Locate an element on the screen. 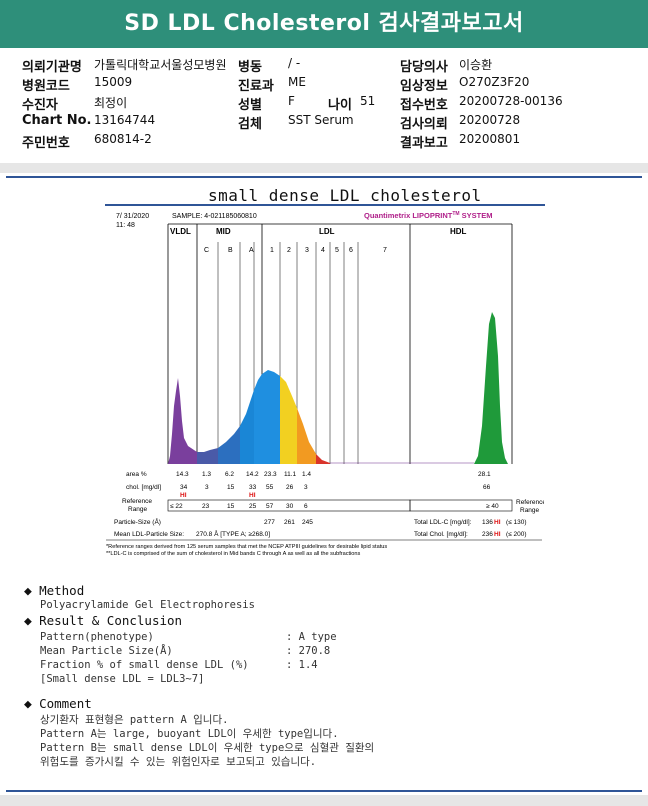 The height and width of the screenshot is (806, 648). band-1: 1 is located at coordinates (272, 250).